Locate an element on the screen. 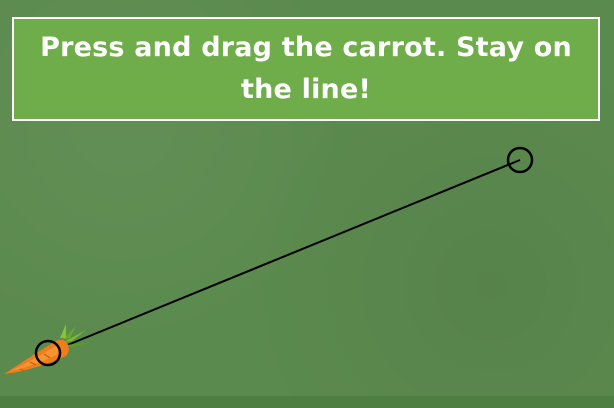  end-circle-icon is located at coordinates (520, 160).